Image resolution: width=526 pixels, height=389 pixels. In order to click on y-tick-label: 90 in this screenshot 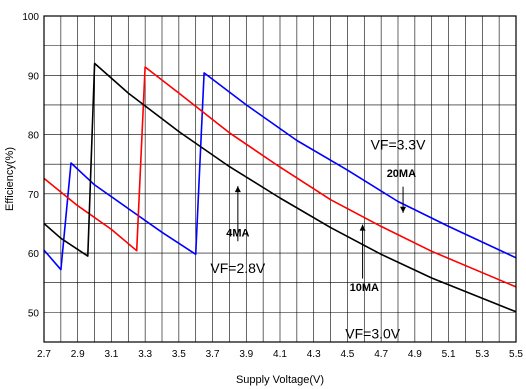, I will do `click(34, 76)`.